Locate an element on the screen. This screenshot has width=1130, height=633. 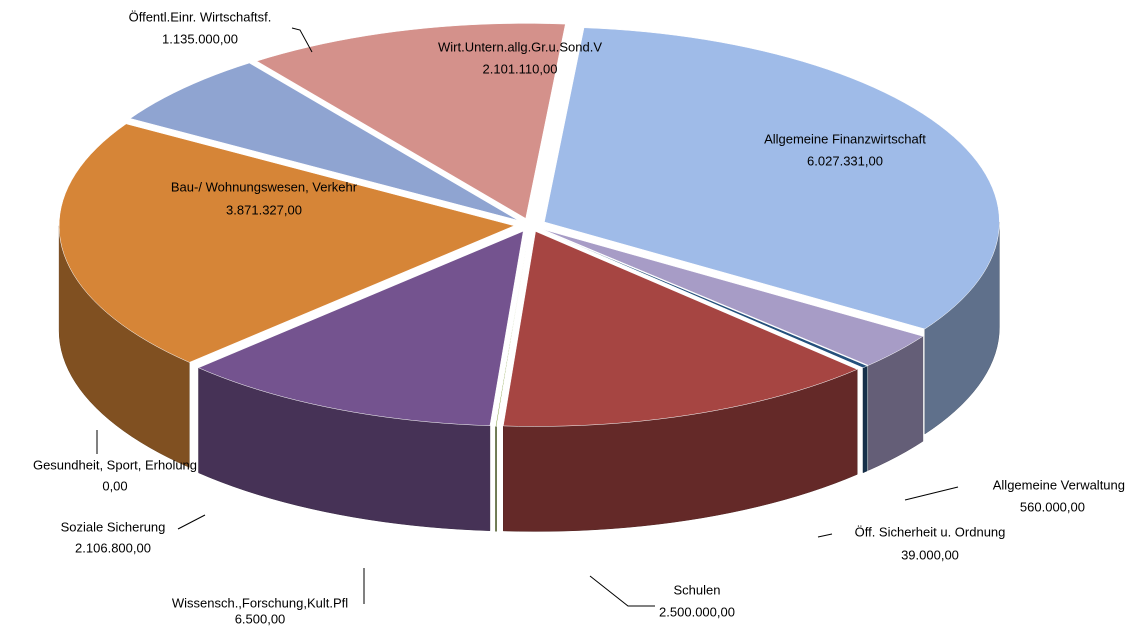
slice-value-label: 3.871.327,00 is located at coordinates (264, 209).